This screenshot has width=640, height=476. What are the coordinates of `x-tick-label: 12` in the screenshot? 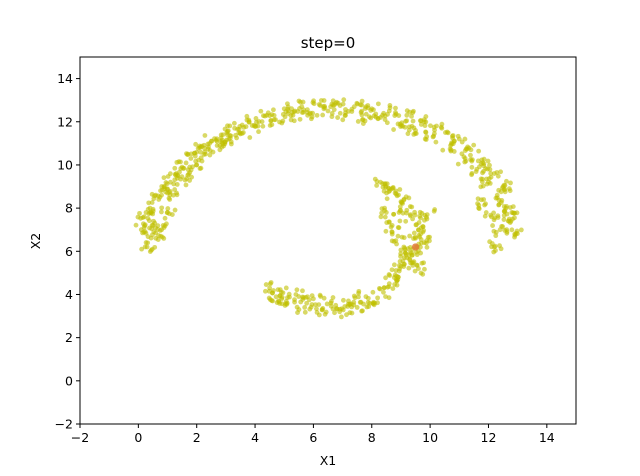 It's located at (489, 437).